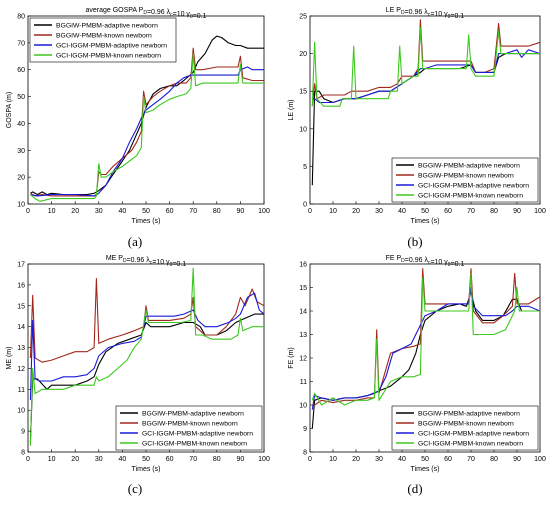 Image resolution: width=550 pixels, height=506 pixels. Describe the element at coordinates (303, 17) in the screenshot. I see `y-tick-label-b-5: 25` at that location.